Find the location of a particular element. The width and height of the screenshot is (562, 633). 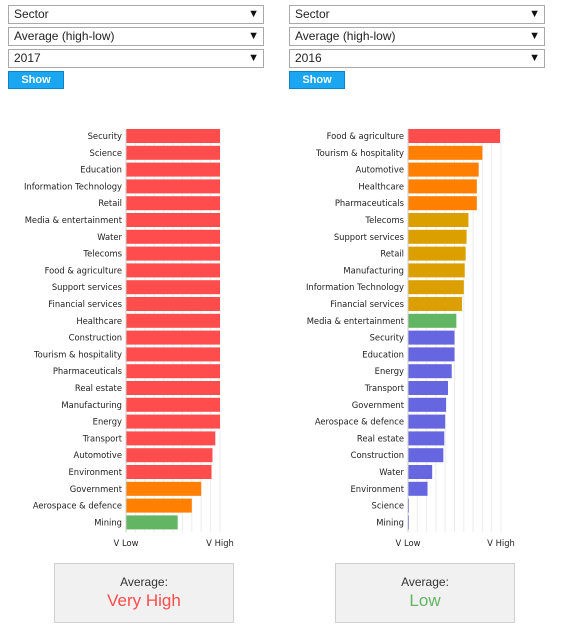

average-summary-box: Average: Very High is located at coordinates (144, 593).